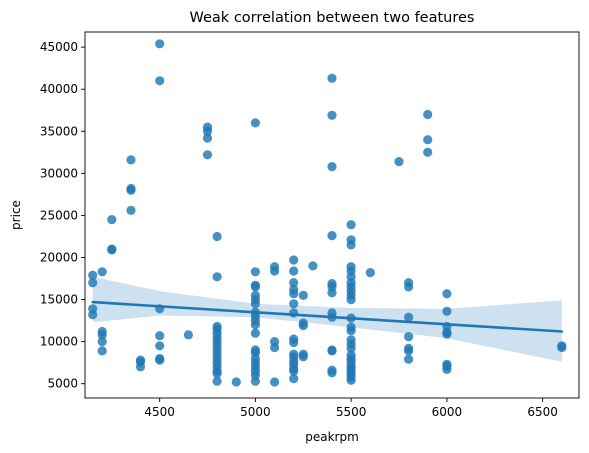 Image resolution: width=589 pixels, height=453 pixels. What do you see at coordinates (332, 437) in the screenshot?
I see `x-axis-label: peakrpm` at bounding box center [332, 437].